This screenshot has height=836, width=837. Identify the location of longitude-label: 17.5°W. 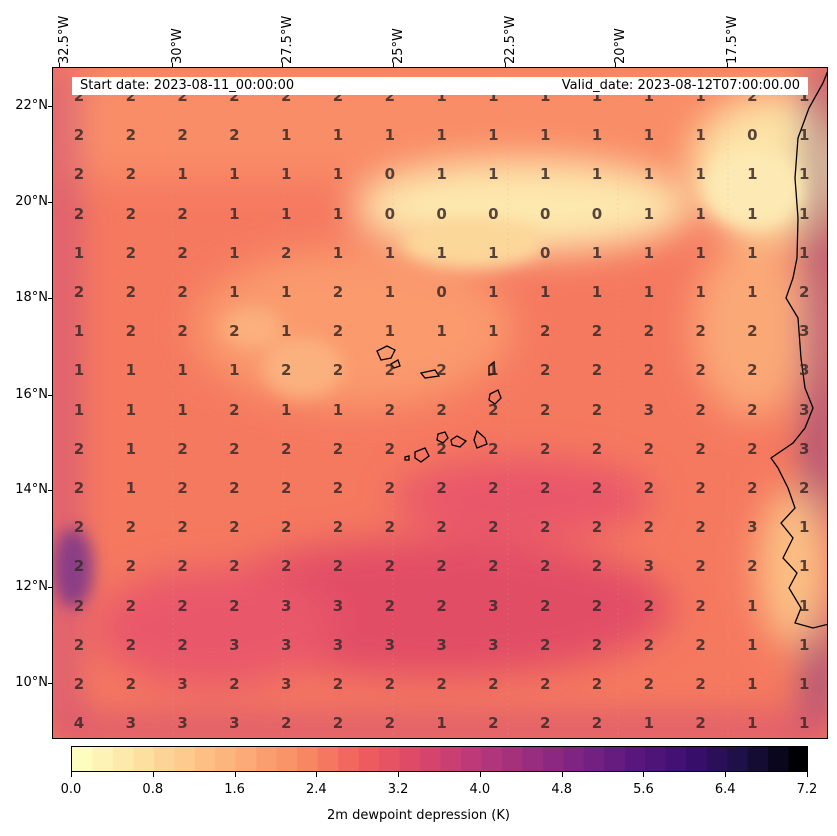
(733, 32).